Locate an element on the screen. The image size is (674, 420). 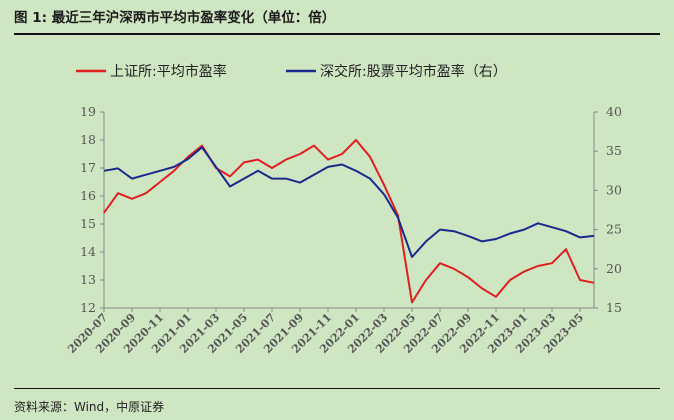
figure-title: 图 1: 最近三年沪深两市平均市盈率变化（单位：倍） is located at coordinates (174, 16).